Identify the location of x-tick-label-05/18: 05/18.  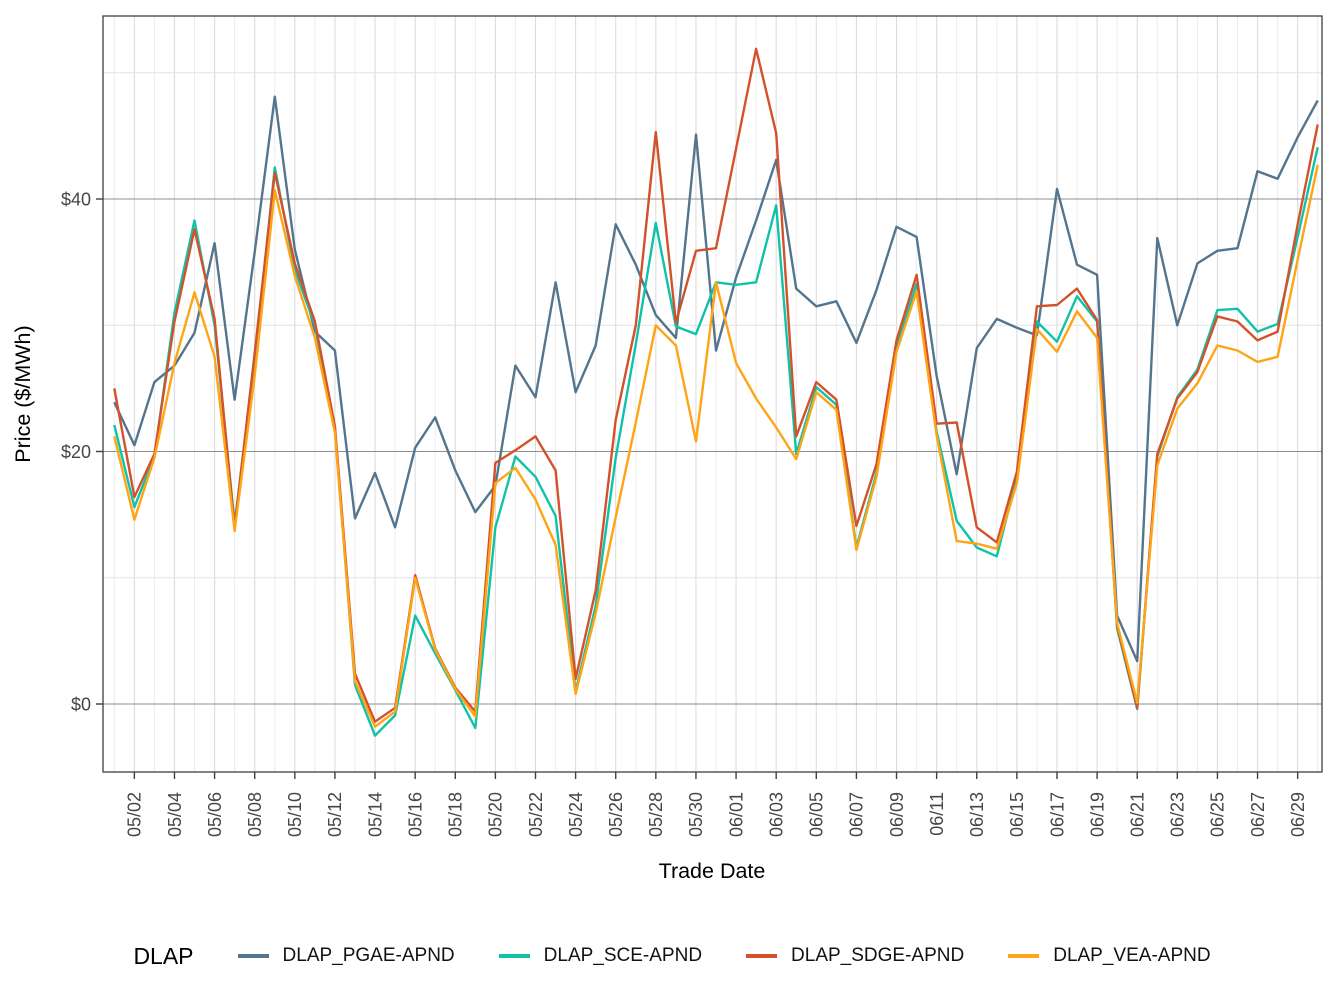
(456, 814).